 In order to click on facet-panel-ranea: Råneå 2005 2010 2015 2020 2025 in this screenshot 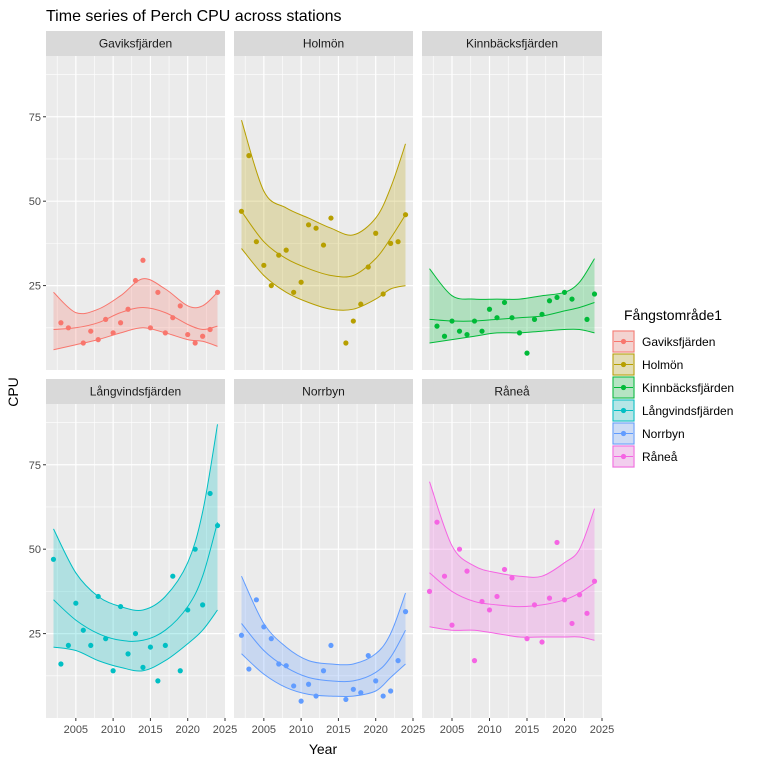, I will do `click(518, 557)`.